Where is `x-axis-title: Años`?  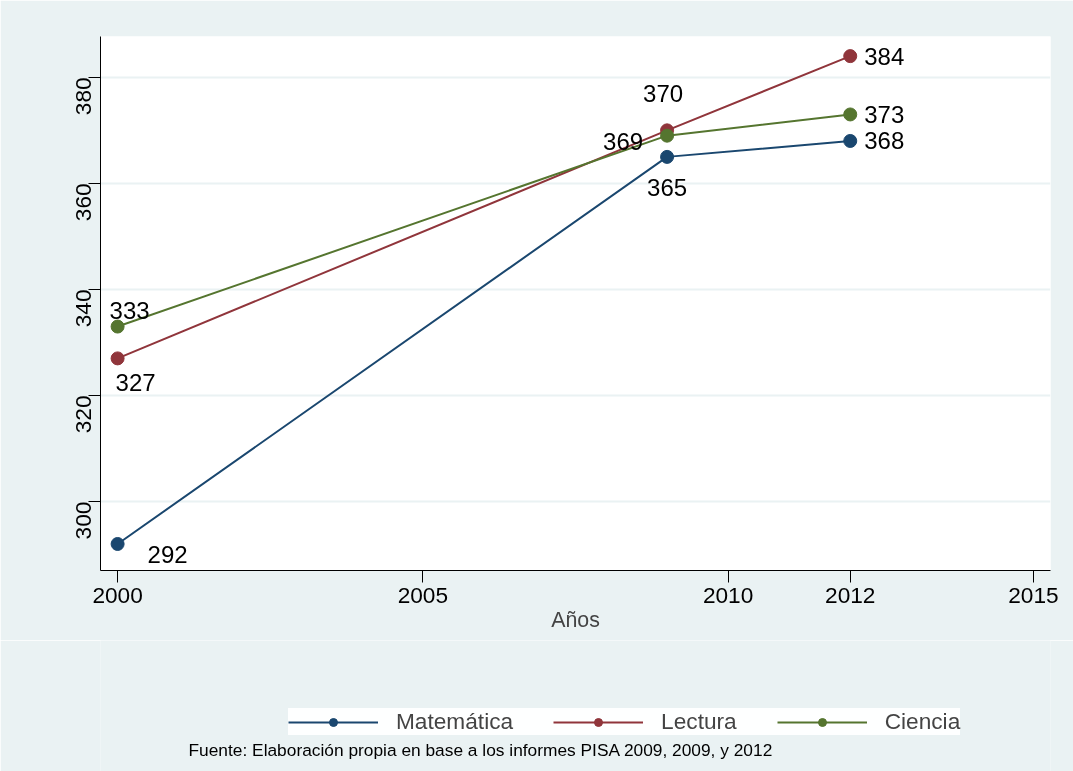 x-axis-title: Años is located at coordinates (575, 619).